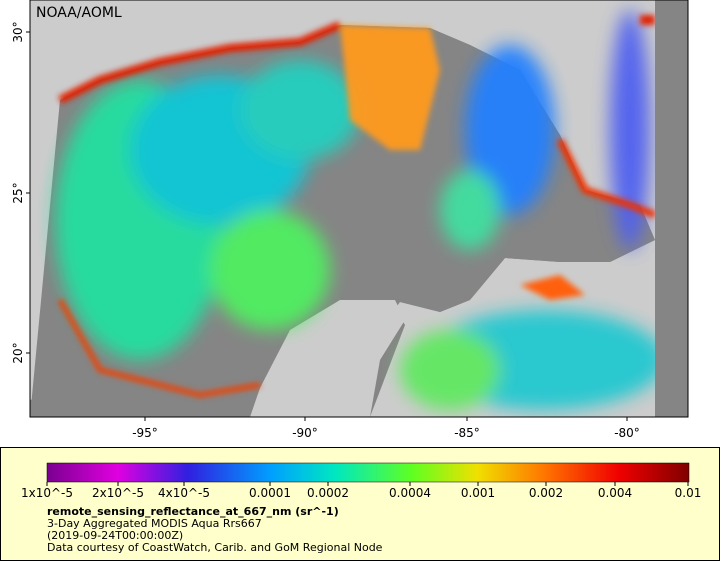 The width and height of the screenshot is (720, 561). Describe the element at coordinates (145, 433) in the screenshot. I see `lon-label: -95°` at that location.